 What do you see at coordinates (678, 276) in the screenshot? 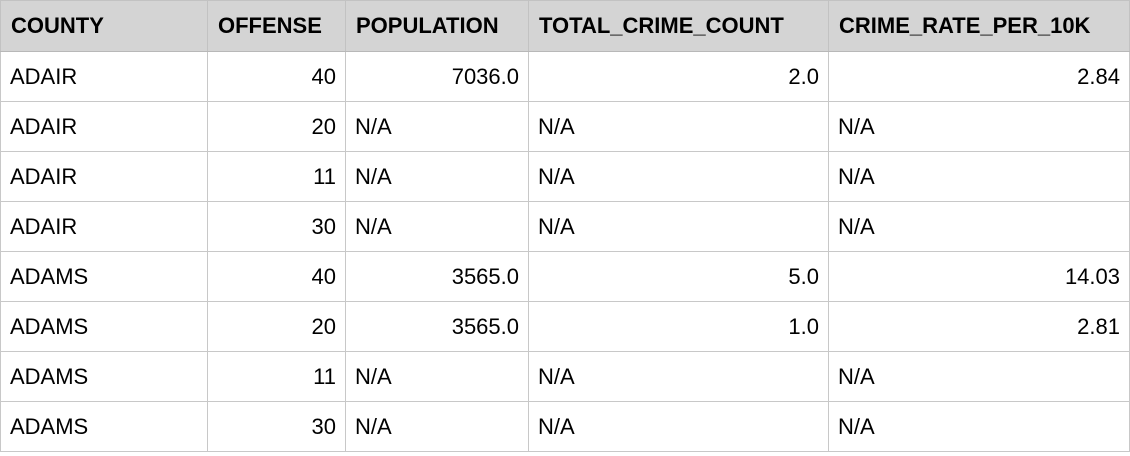
I see `cell-total-crime-count: 5.0` at bounding box center [678, 276].